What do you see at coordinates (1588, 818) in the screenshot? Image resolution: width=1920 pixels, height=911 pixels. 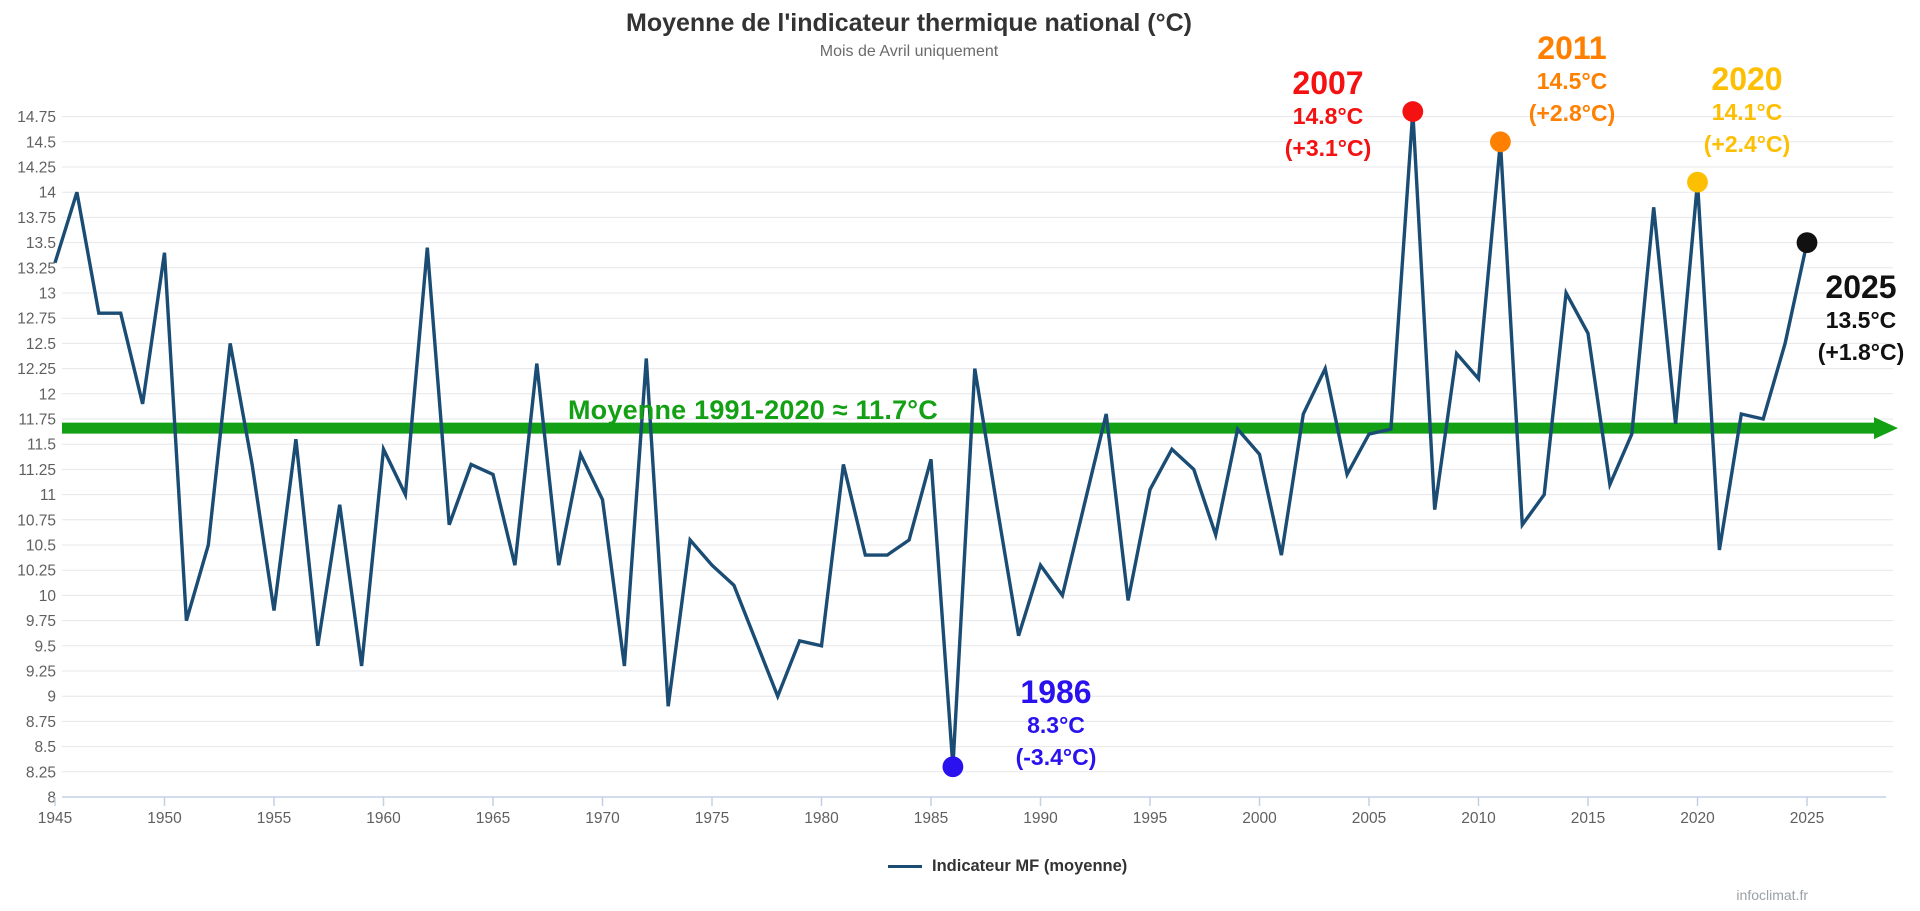 I see `x-axis-tick-label: 2015` at bounding box center [1588, 818].